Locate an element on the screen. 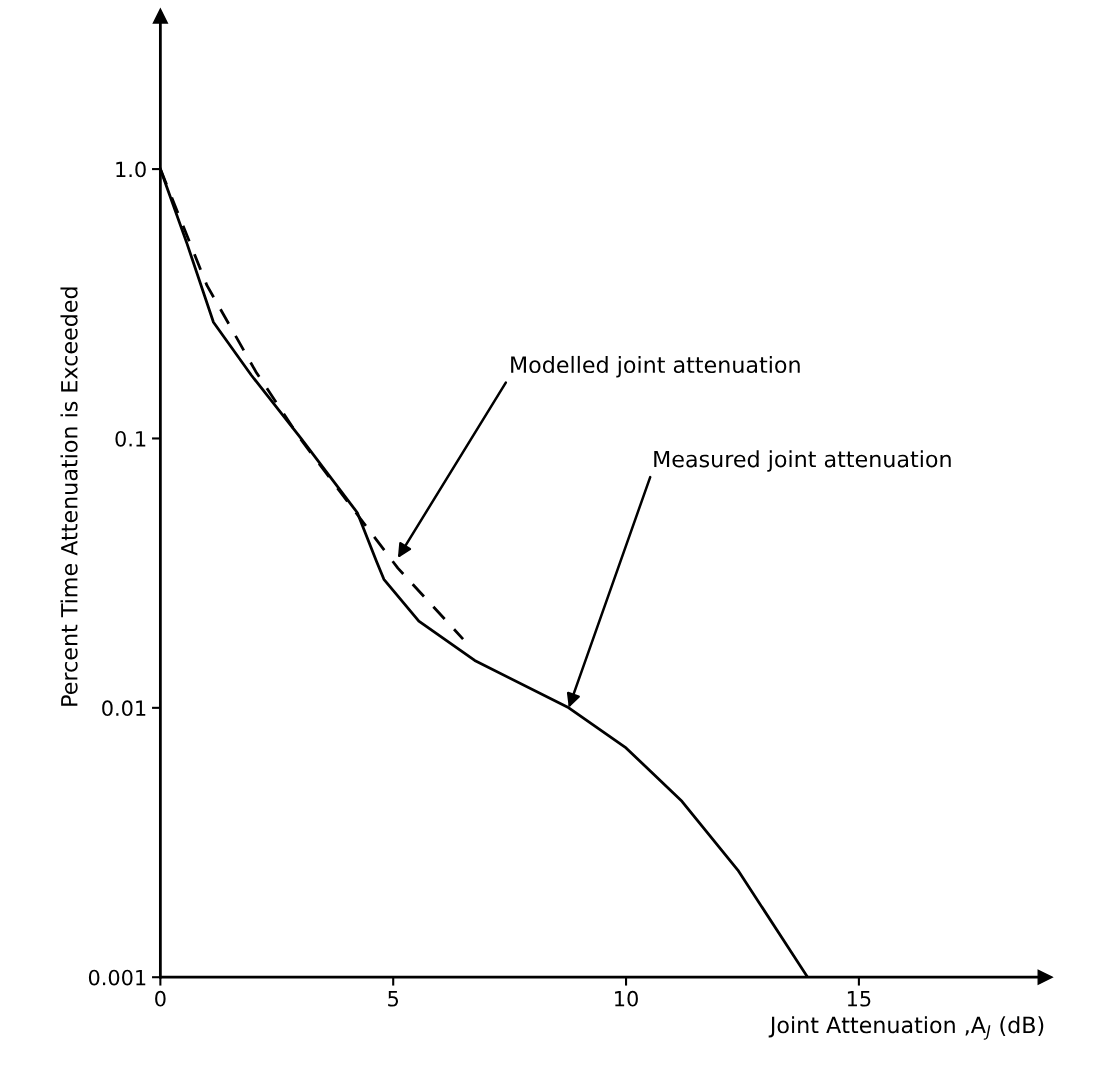  annotation: Measured joint attenuation is located at coordinates (802, 461).